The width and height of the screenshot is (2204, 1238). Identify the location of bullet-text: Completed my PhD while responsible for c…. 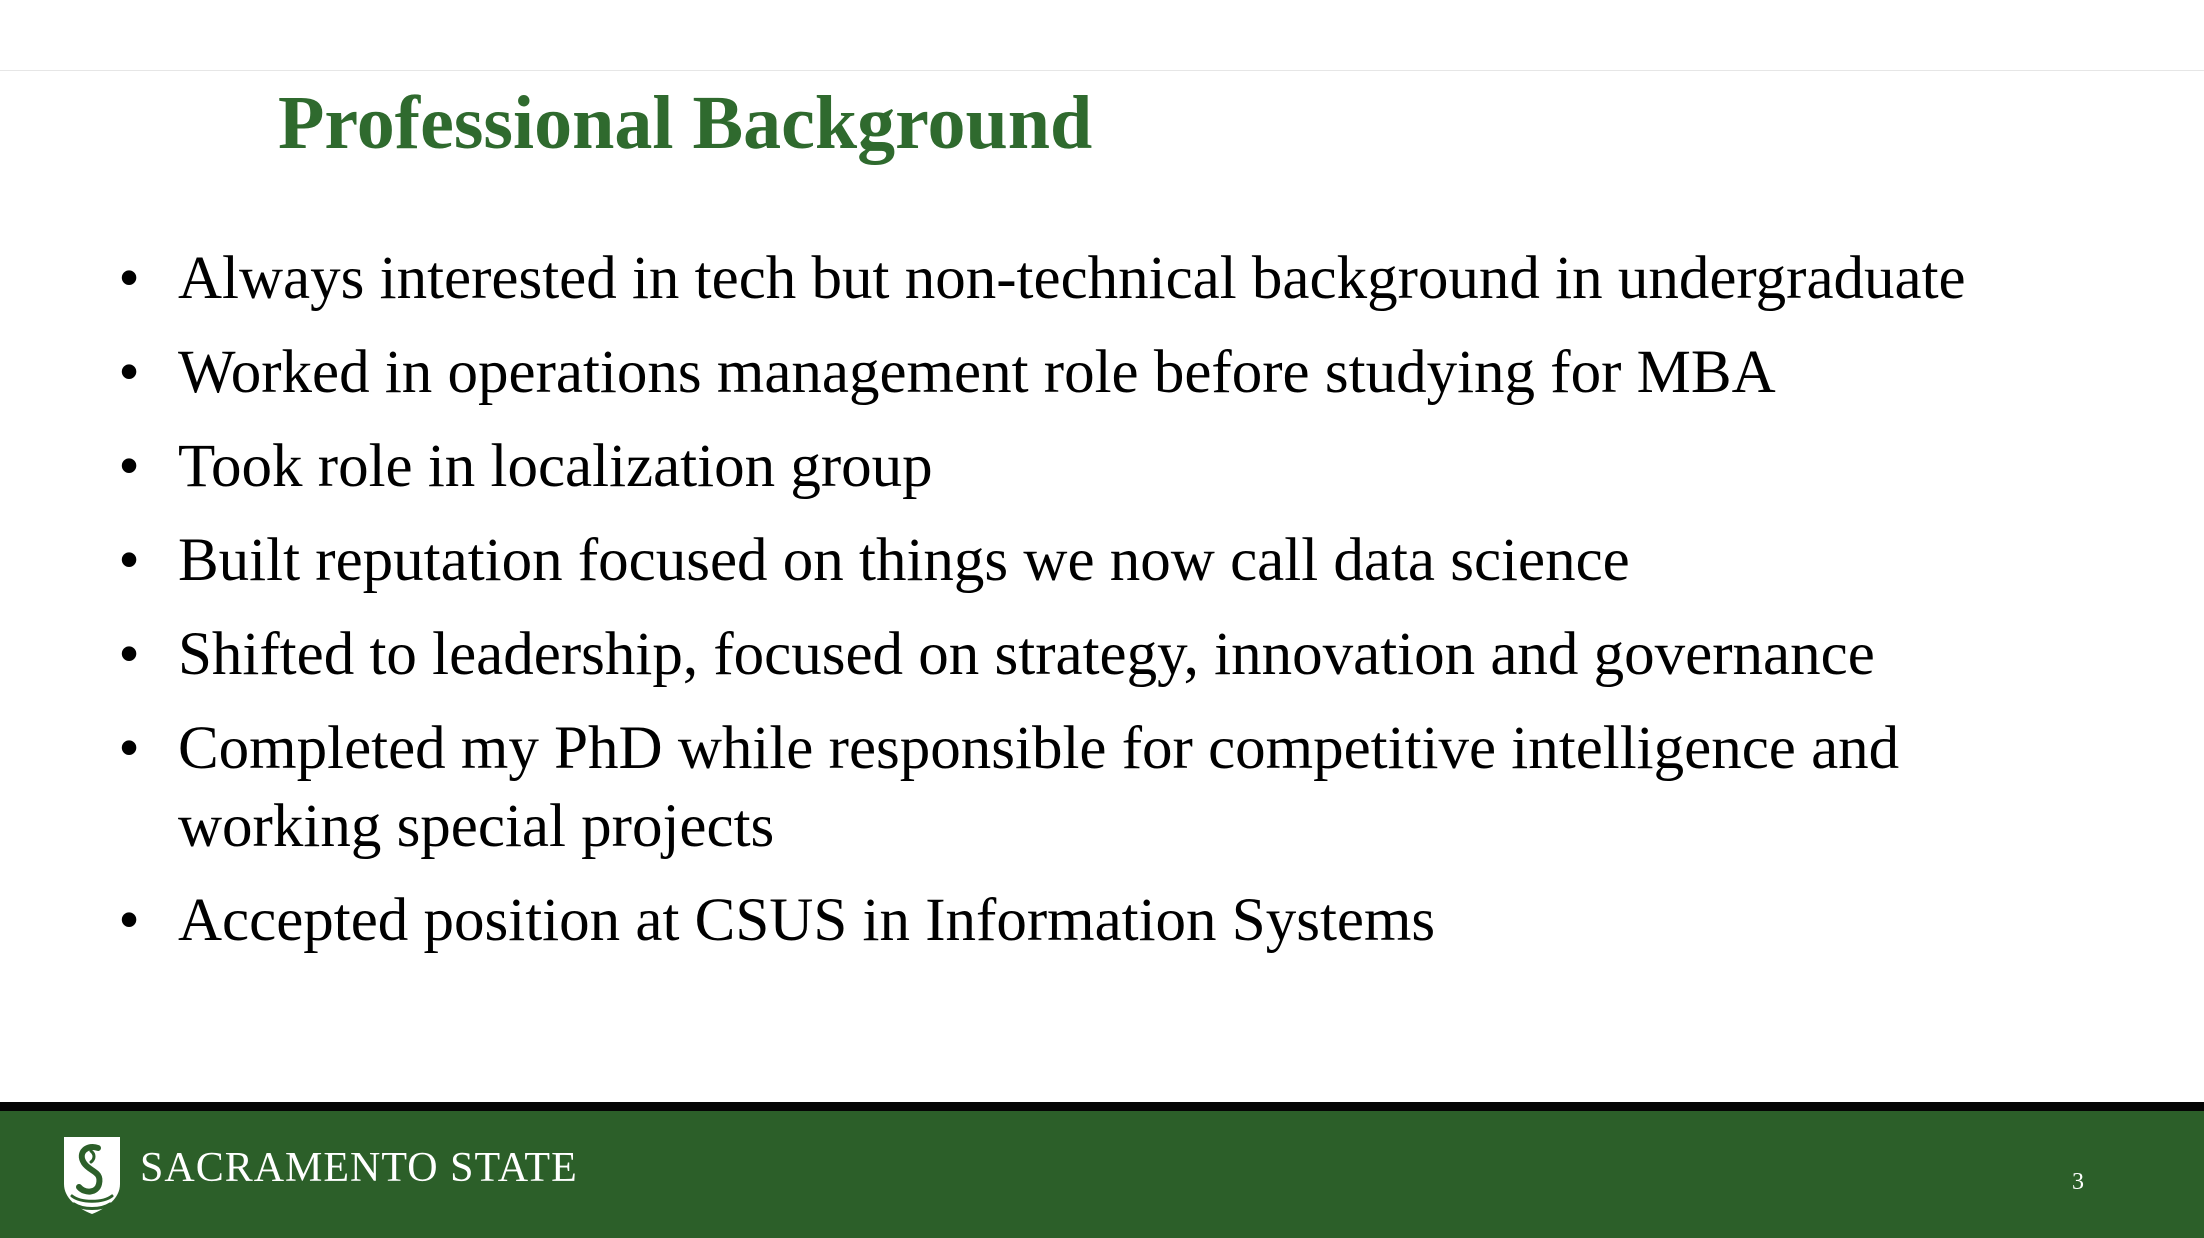
(1039, 787).